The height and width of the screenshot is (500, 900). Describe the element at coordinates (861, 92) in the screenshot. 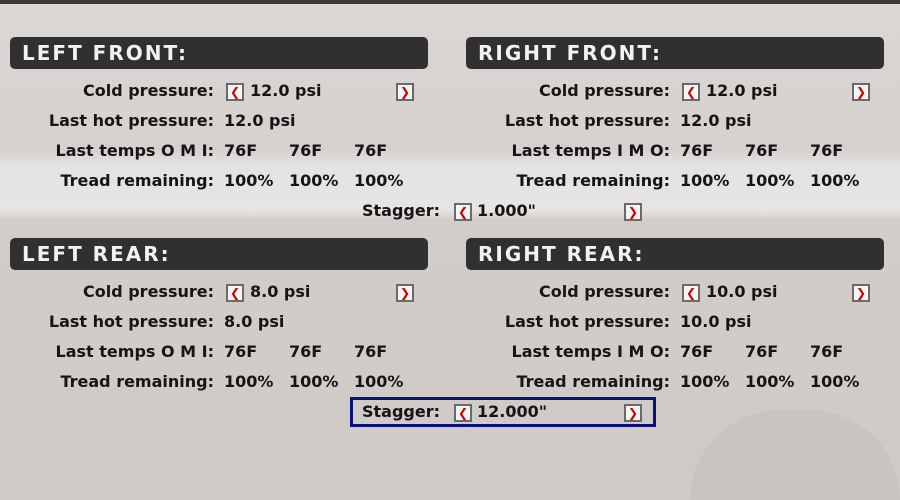

I see `right-front-cold-increase-chevron-right-icon: ❯` at that location.